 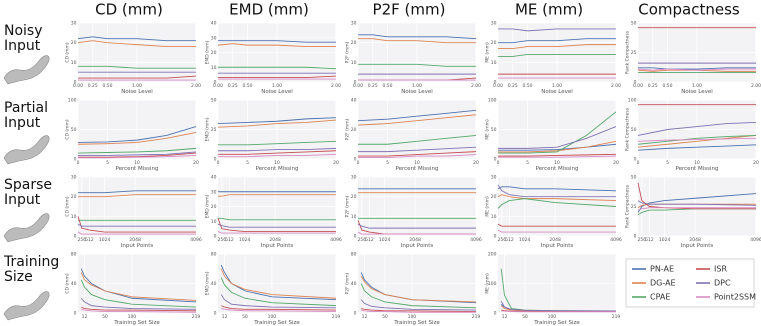 What do you see at coordinates (409, 10) in the screenshot?
I see `column-header: P2F (mm)` at bounding box center [409, 10].